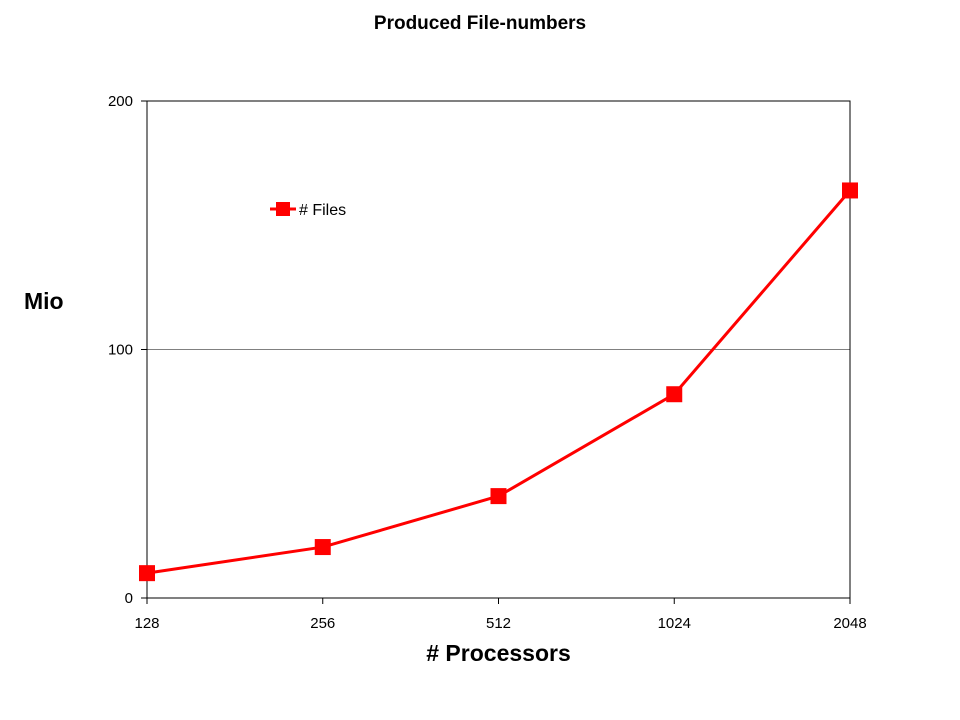 This screenshot has height=720, width=960. I want to click on x-tick-label: 128, so click(146, 623).